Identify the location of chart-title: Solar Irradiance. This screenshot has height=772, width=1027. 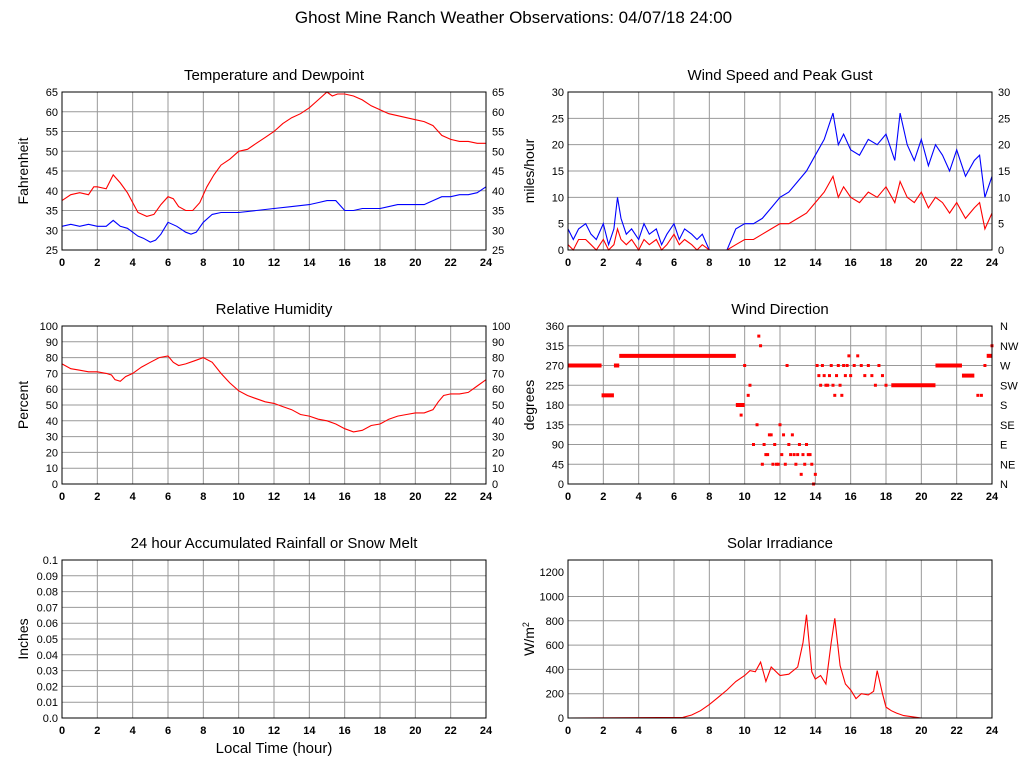
(780, 543).